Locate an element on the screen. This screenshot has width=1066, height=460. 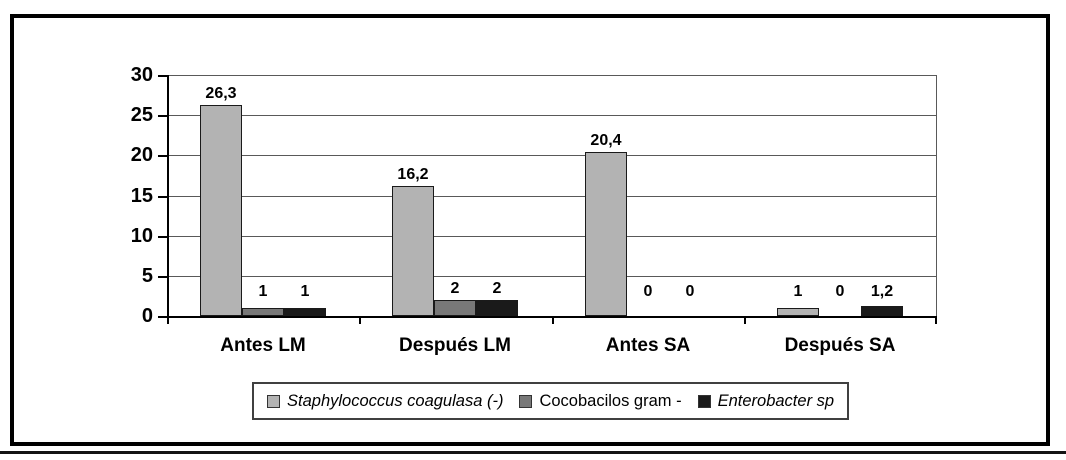
y-tick-label: 0 is located at coordinates (147, 316).